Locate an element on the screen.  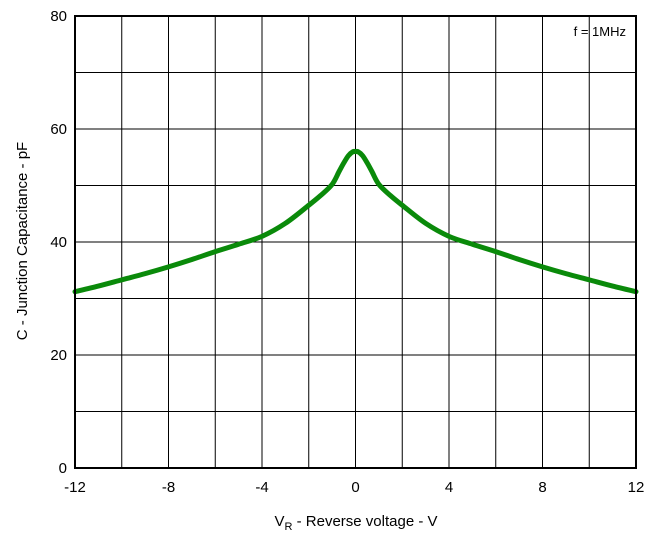
y-tick-labels: 0 20 40 60 80 is located at coordinates (58, 242).